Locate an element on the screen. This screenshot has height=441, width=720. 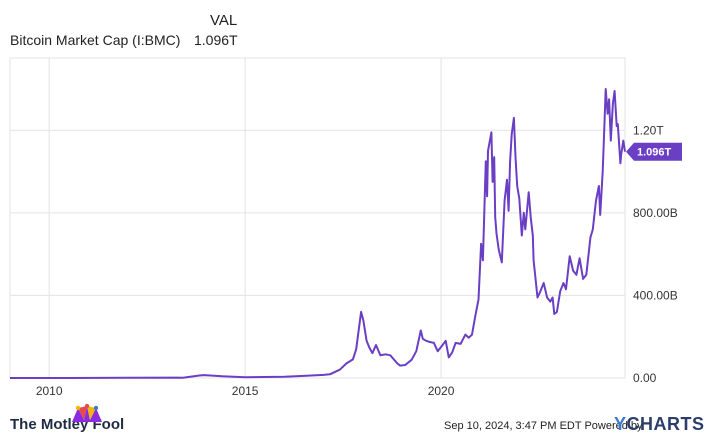
ycharts-logo-text: CHARTS is located at coordinates (665, 424).